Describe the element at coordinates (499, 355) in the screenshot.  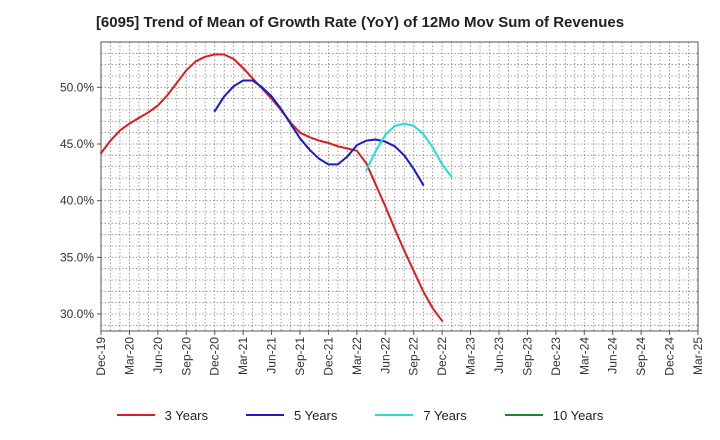
I see `x-tick-label: Jun-23` at that location.